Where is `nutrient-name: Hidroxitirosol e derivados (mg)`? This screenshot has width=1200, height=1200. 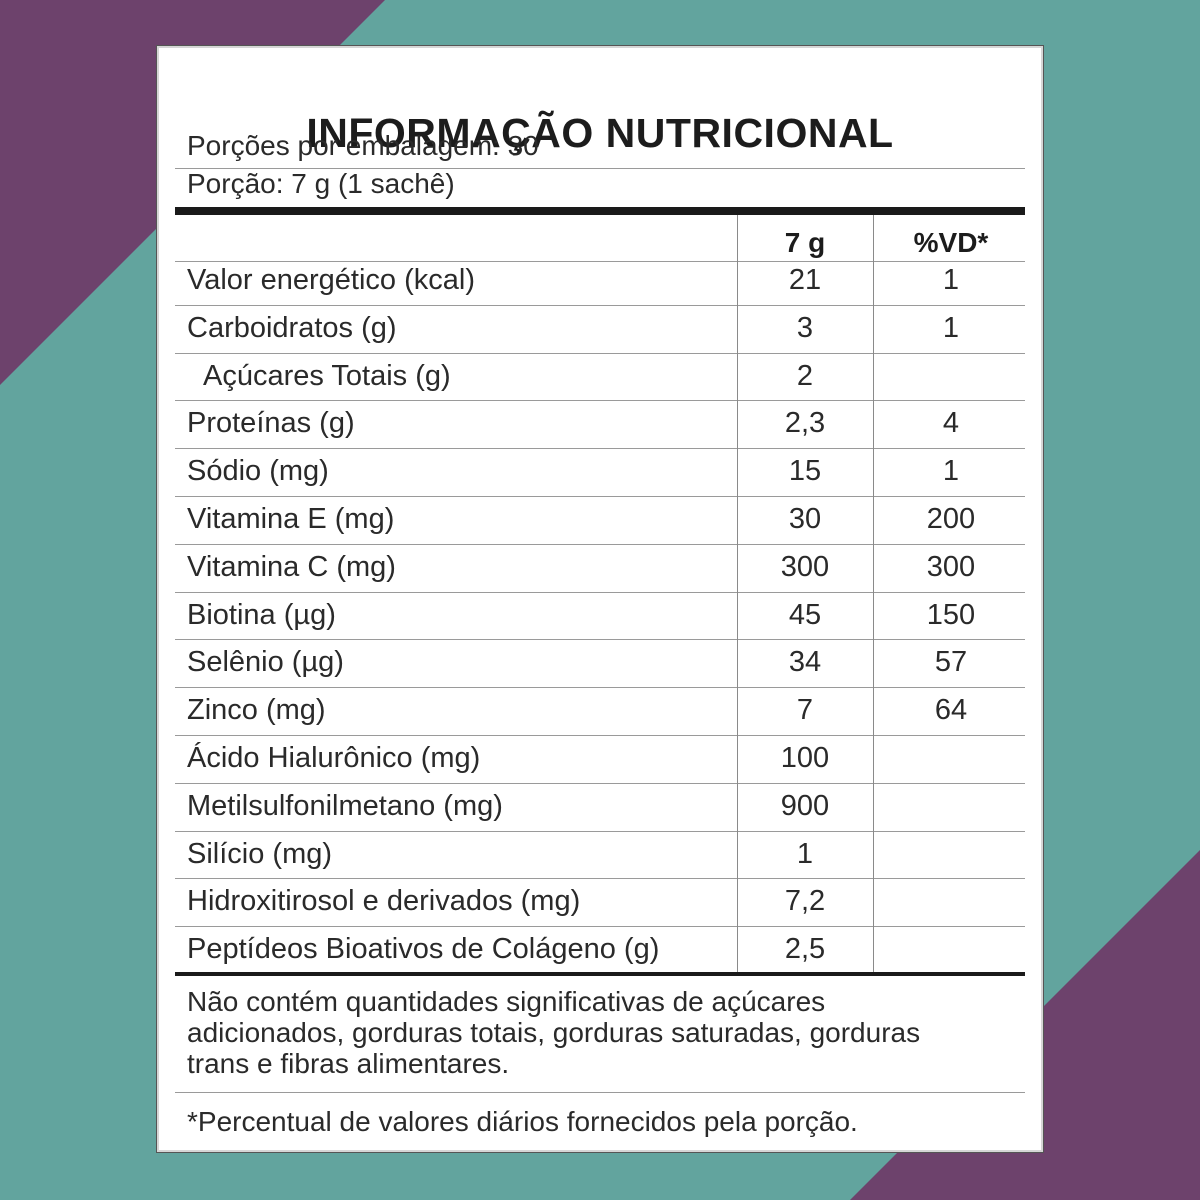 nutrient-name: Hidroxitirosol e derivados (mg) is located at coordinates (384, 901).